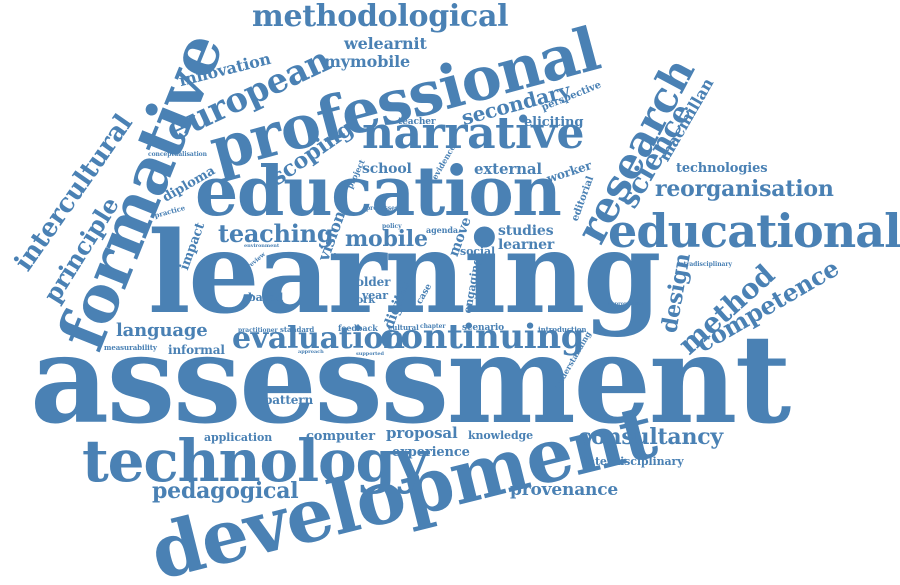 The image size is (900, 585). I want to click on word-provenance: provenance, so click(564, 490).